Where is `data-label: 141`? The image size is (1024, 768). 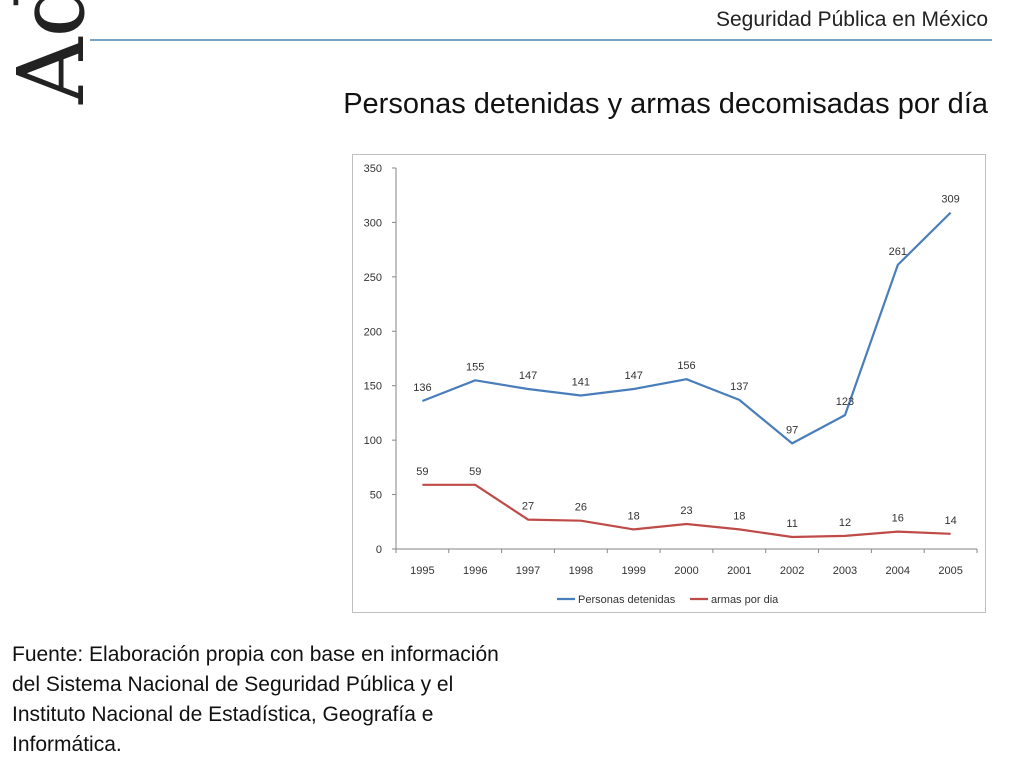
data-label: 141 is located at coordinates (581, 383).